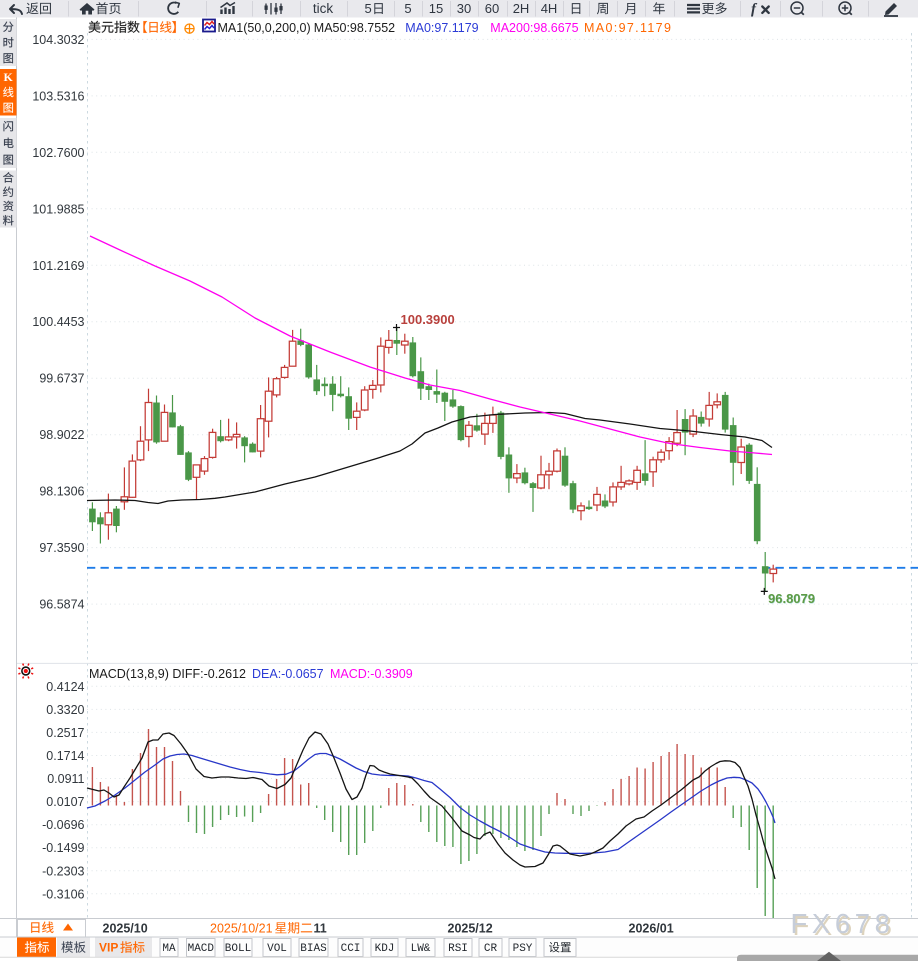 This screenshot has height=961, width=918. I want to click on svg-text: 15, so click(436, 8).